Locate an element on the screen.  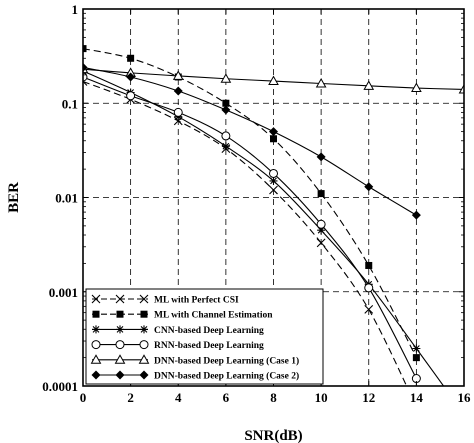
legend-entry: DNN-based Deep Learning (Case 1) is located at coordinates (194, 360).